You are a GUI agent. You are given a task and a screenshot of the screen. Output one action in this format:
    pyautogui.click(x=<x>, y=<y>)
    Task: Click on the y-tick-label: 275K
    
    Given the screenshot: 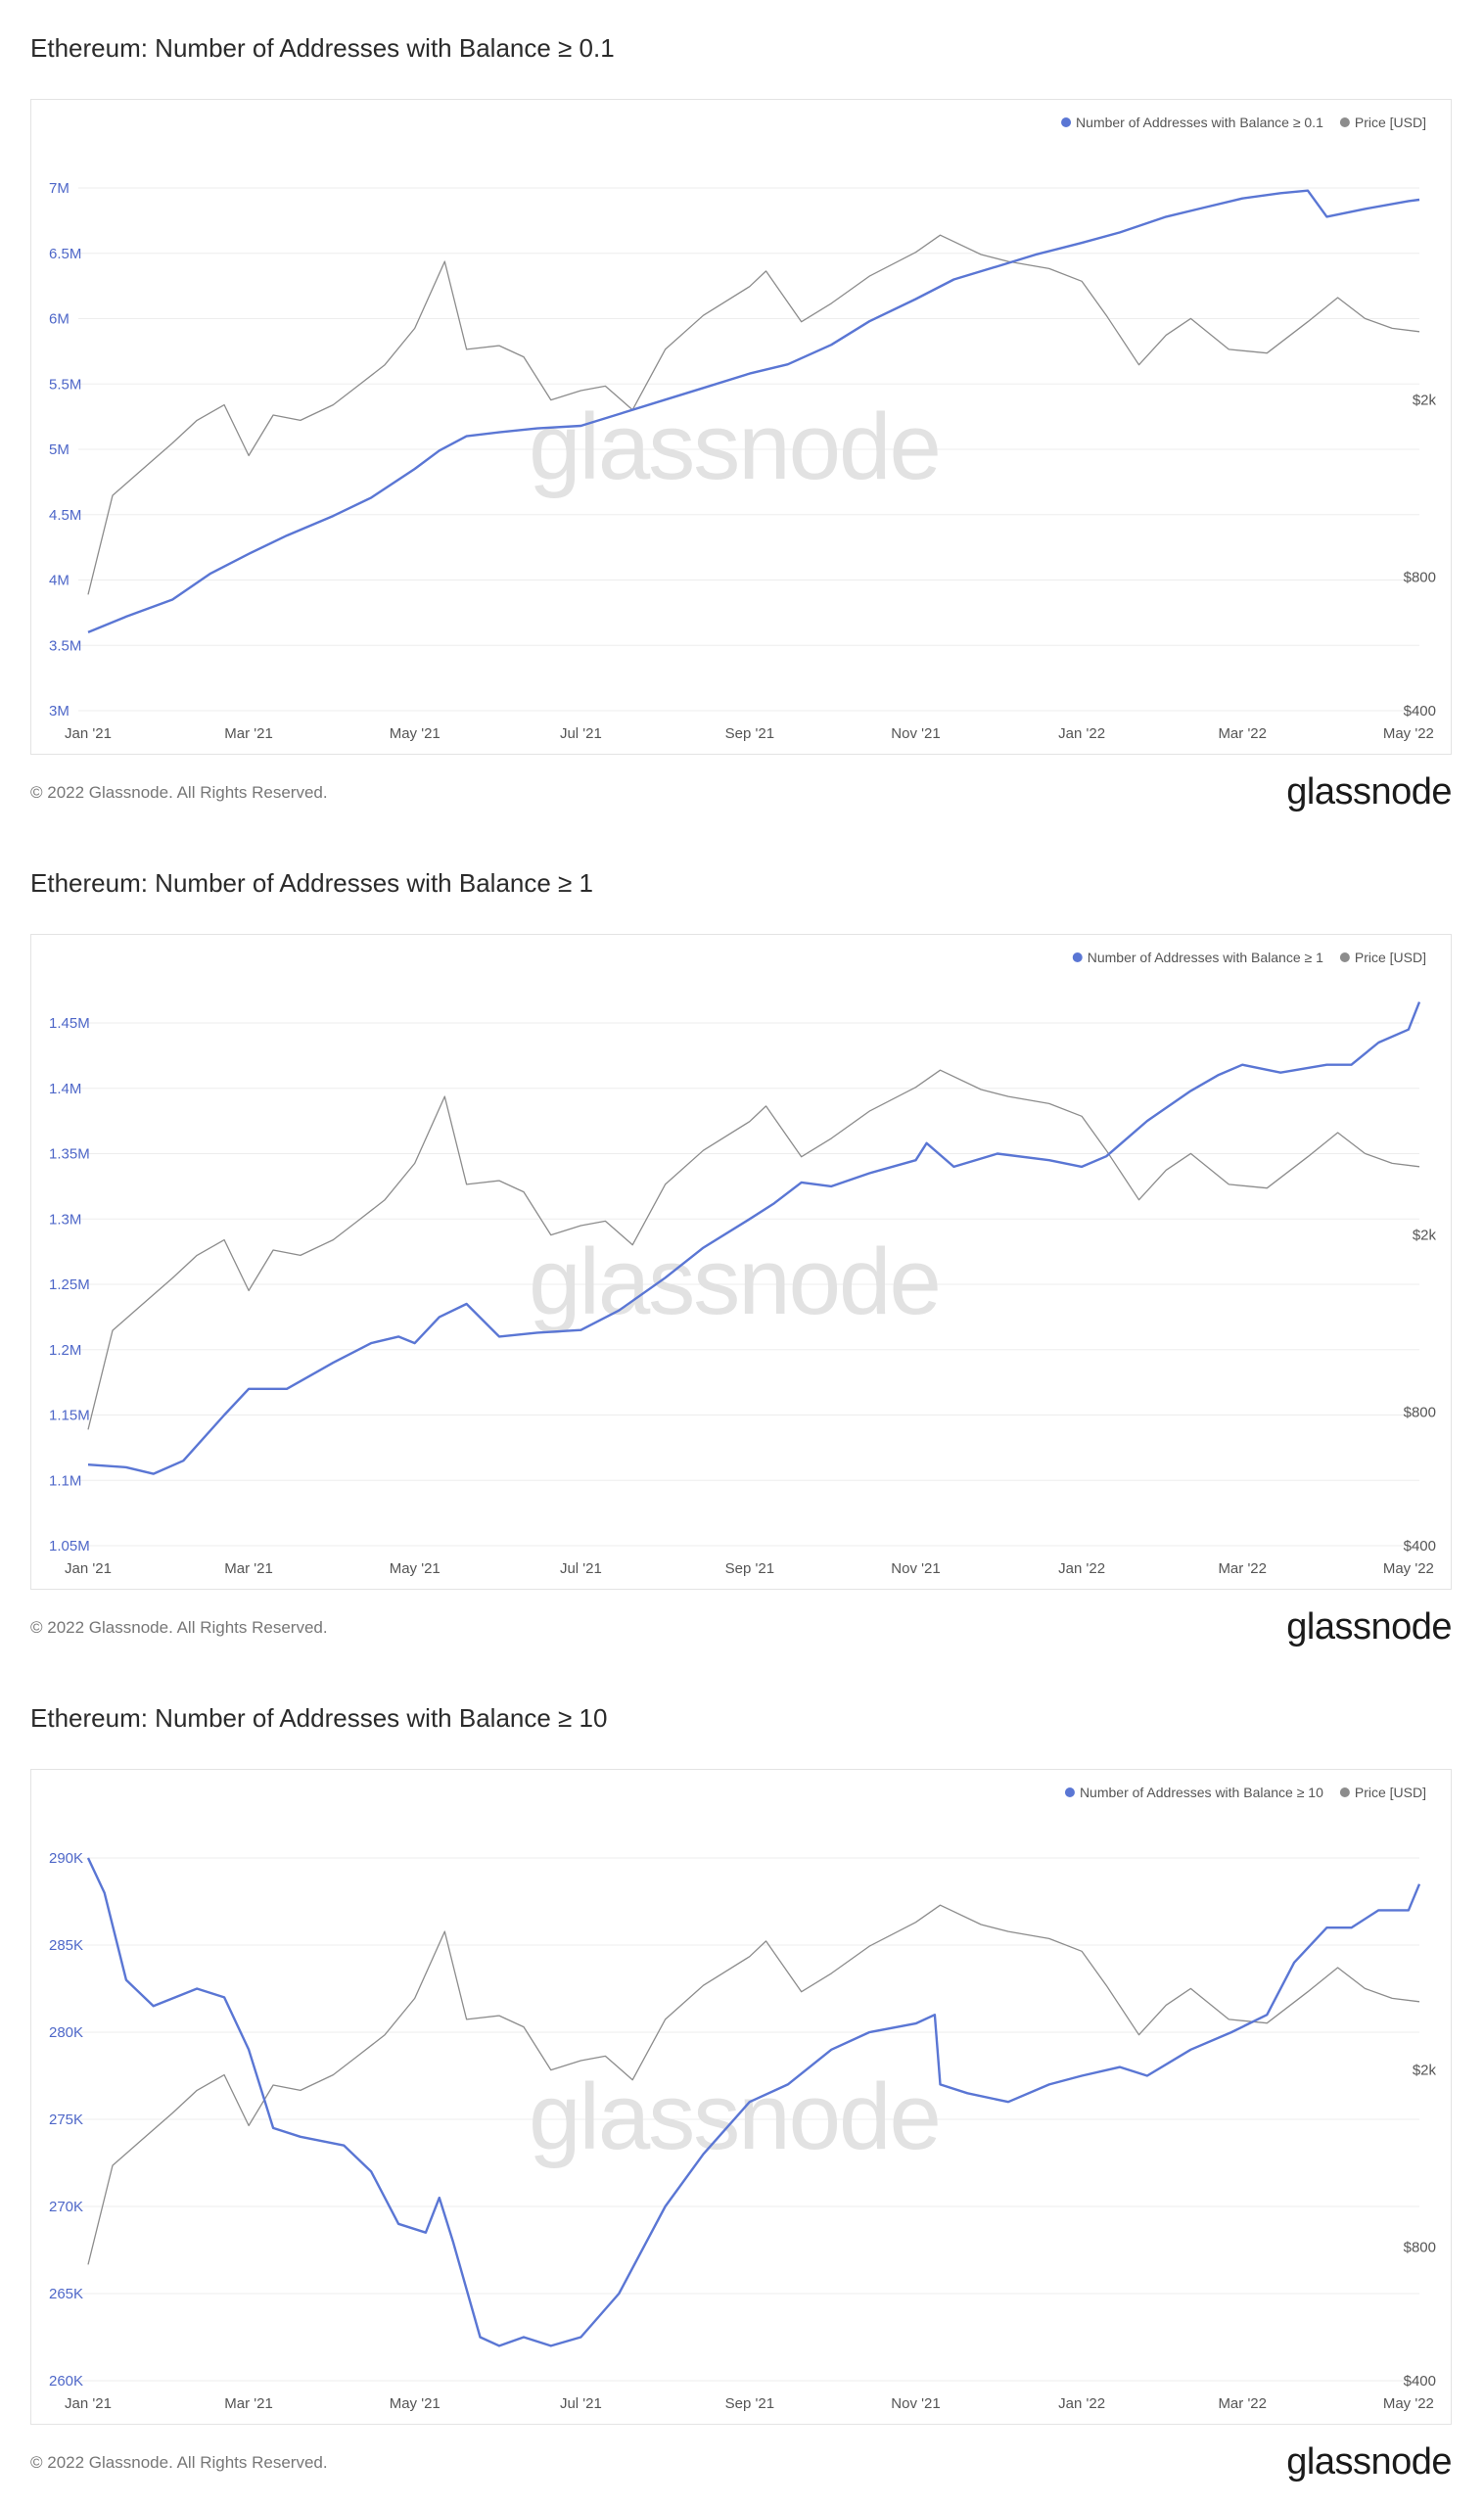 What is the action you would take?
    pyautogui.click(x=66, y=2120)
    